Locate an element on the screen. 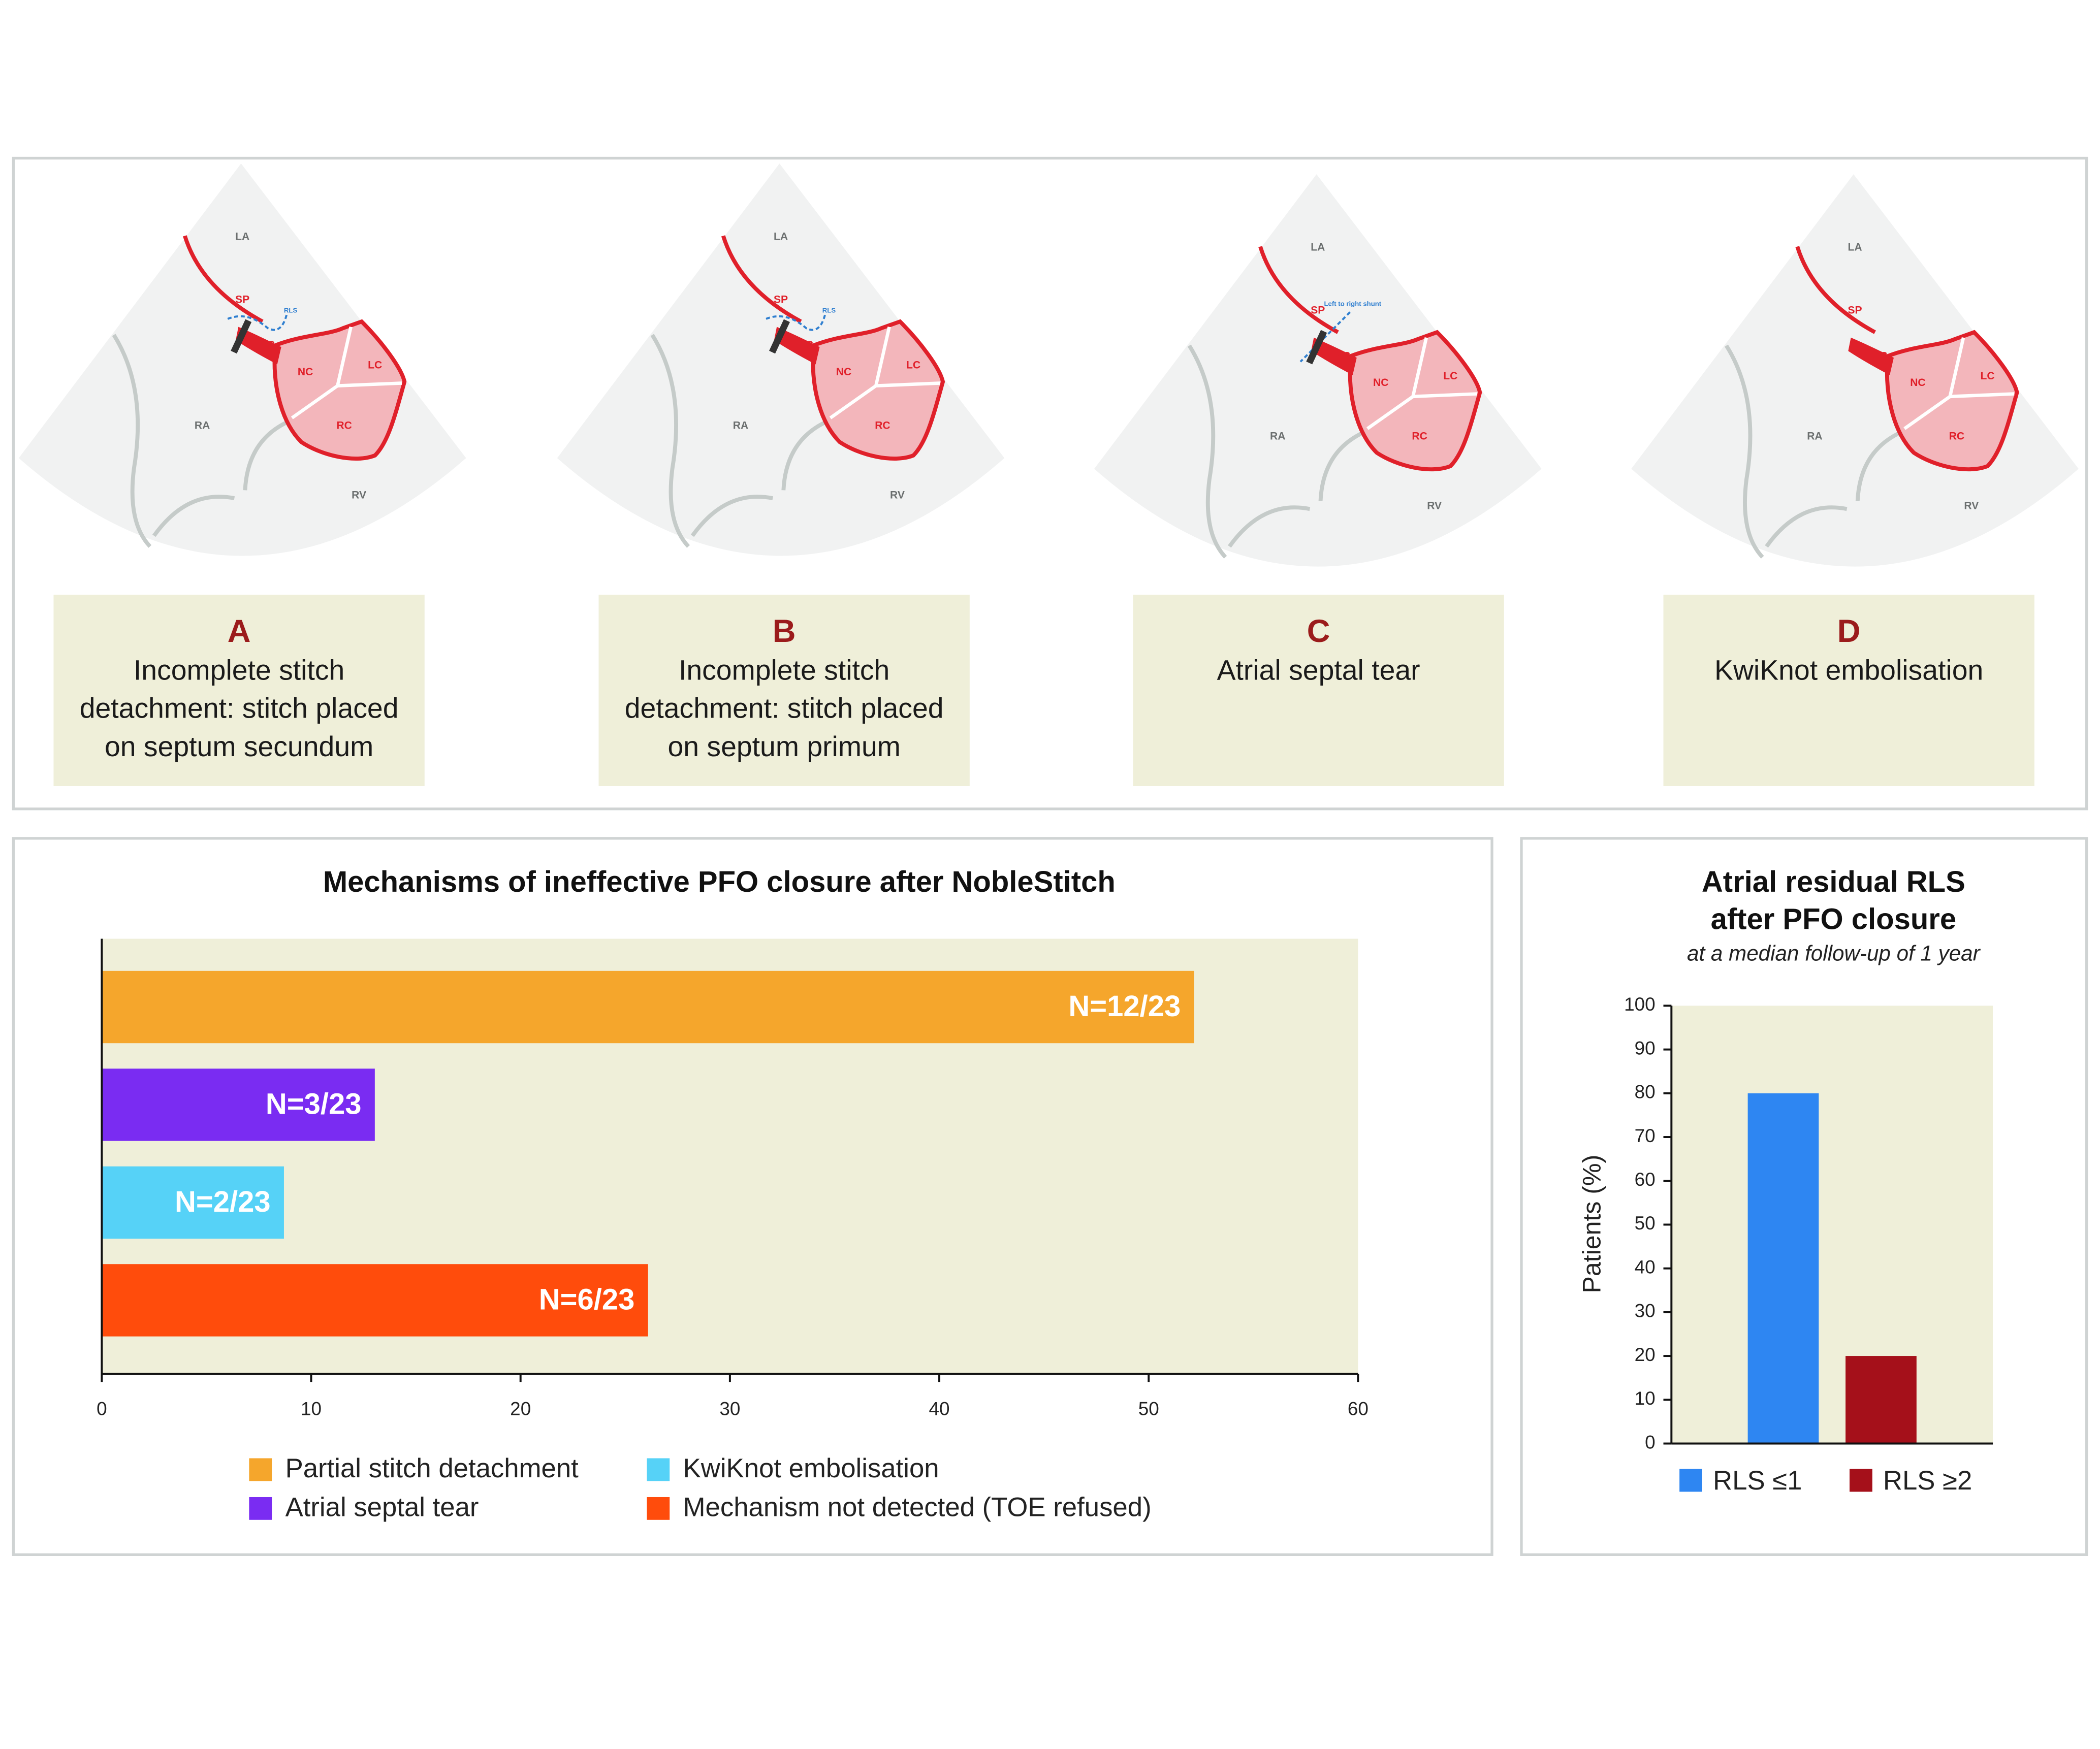 This screenshot has height=1749, width=2100. y-tick-label: 40 is located at coordinates (1646, 1266).